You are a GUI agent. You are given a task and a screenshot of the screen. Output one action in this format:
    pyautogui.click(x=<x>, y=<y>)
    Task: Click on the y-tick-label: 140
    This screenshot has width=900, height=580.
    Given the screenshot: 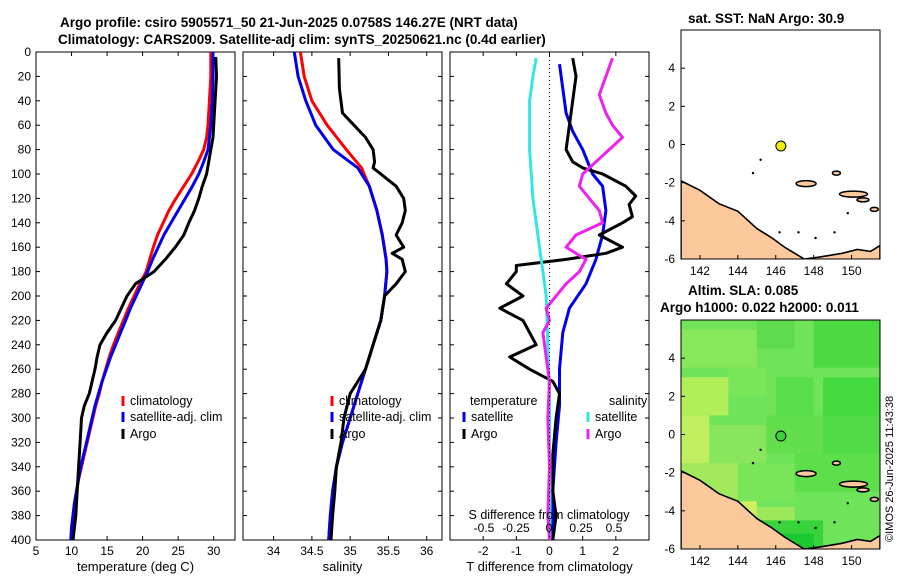 What is the action you would take?
    pyautogui.click(x=21, y=223)
    